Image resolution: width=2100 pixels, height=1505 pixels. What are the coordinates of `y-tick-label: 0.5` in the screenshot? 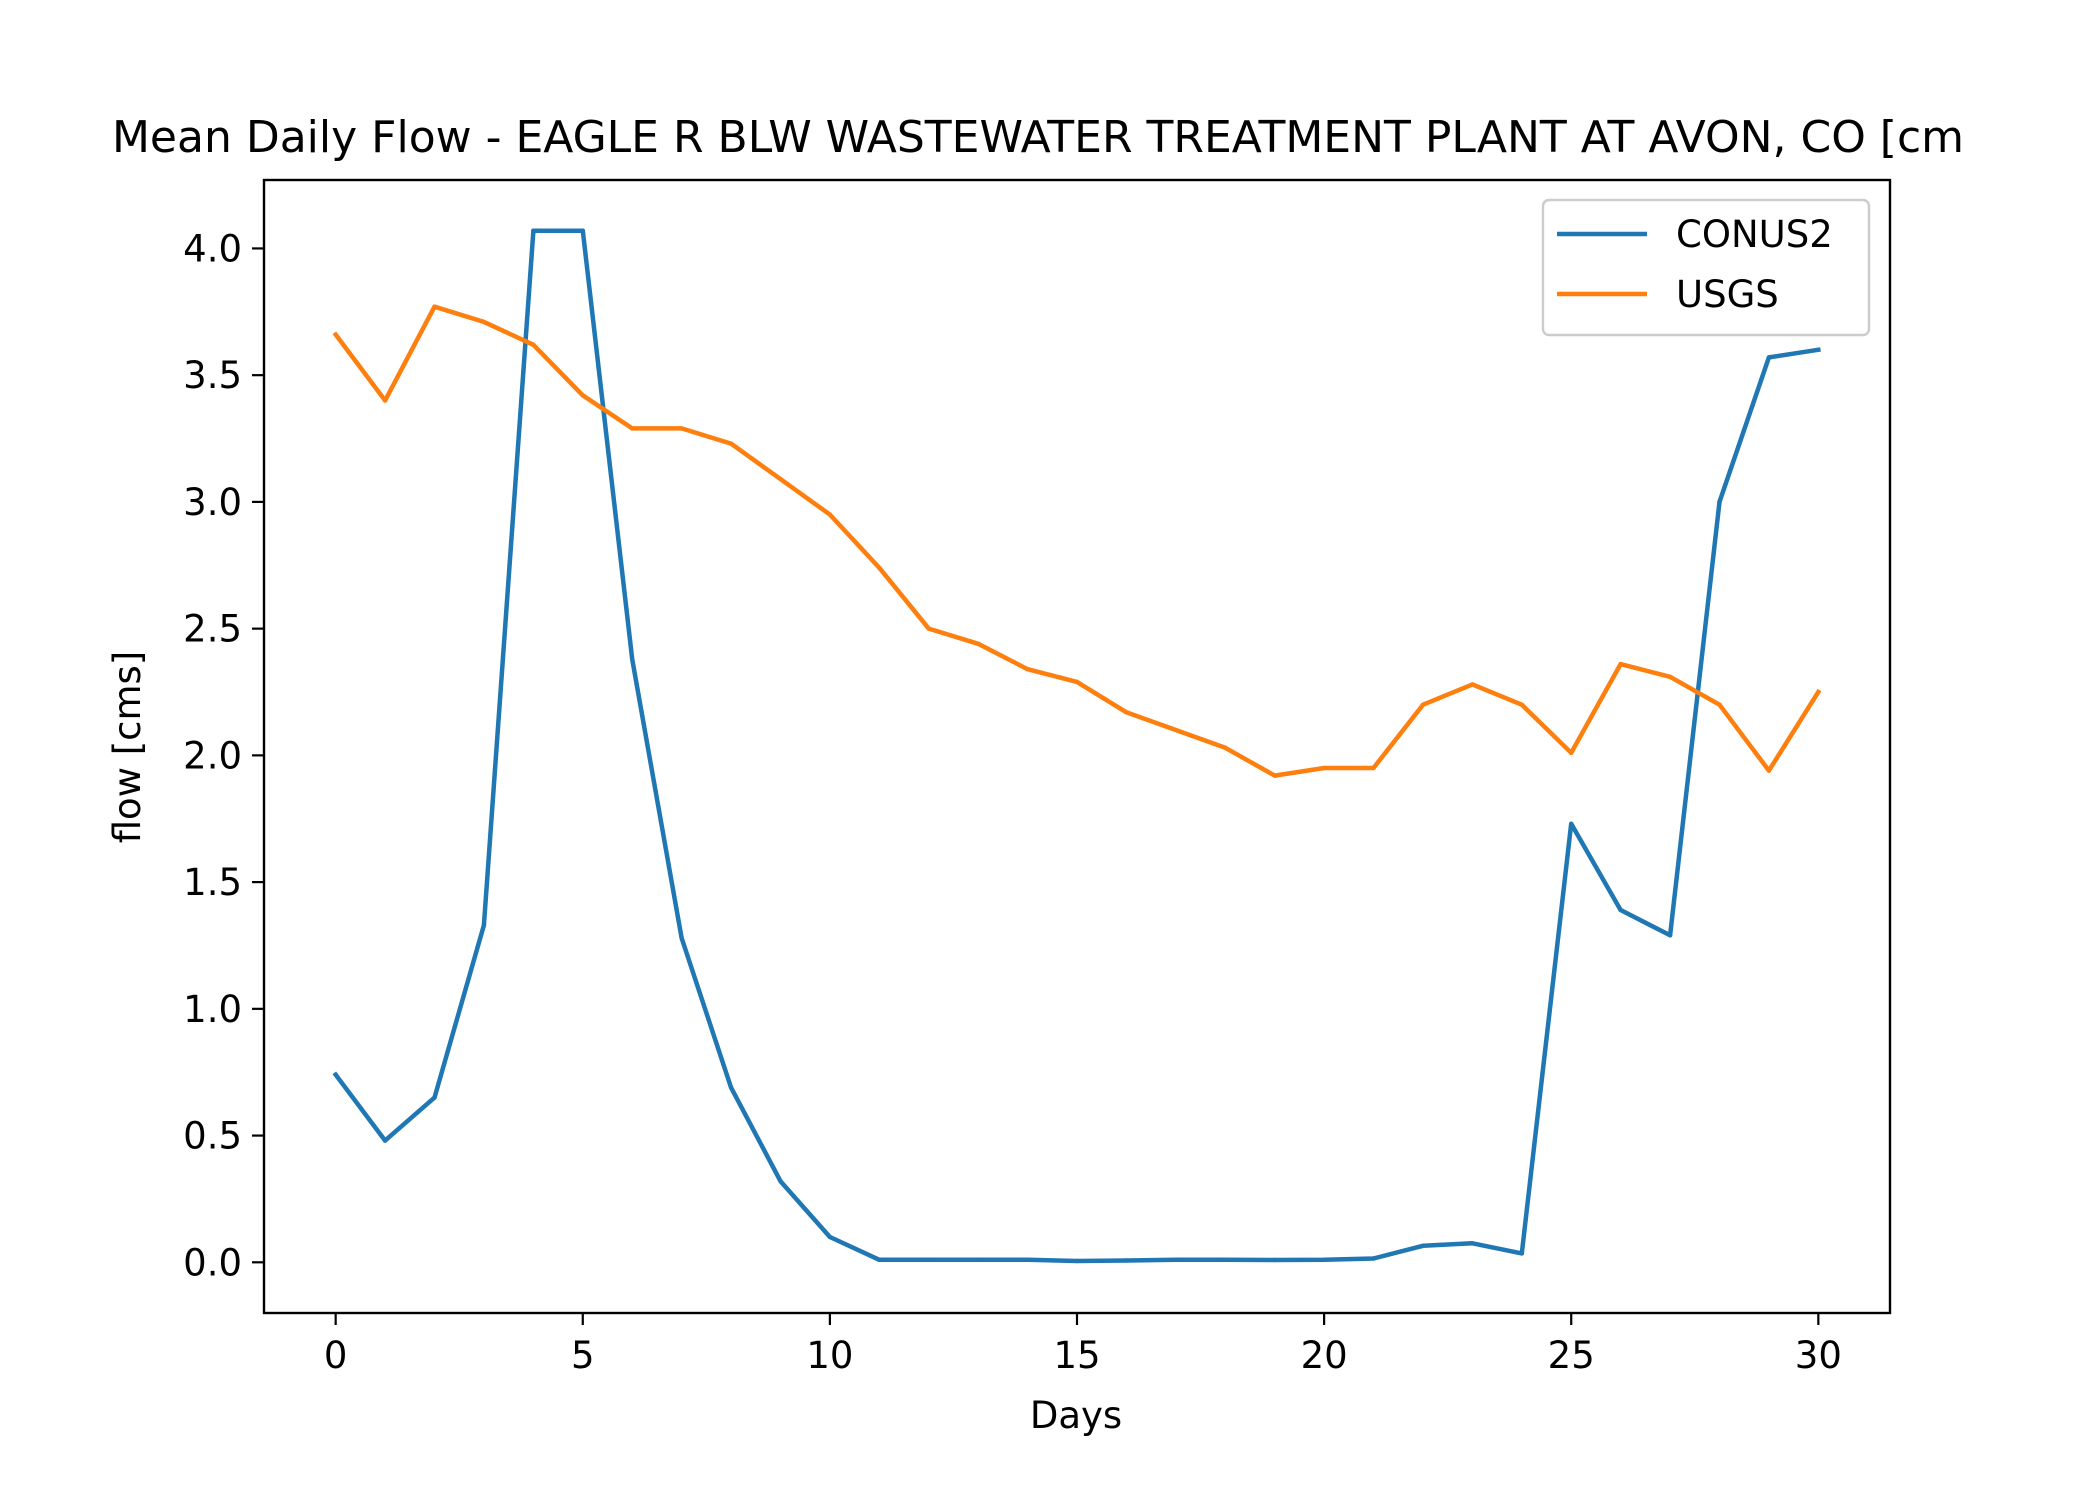 It's located at (212, 1136).